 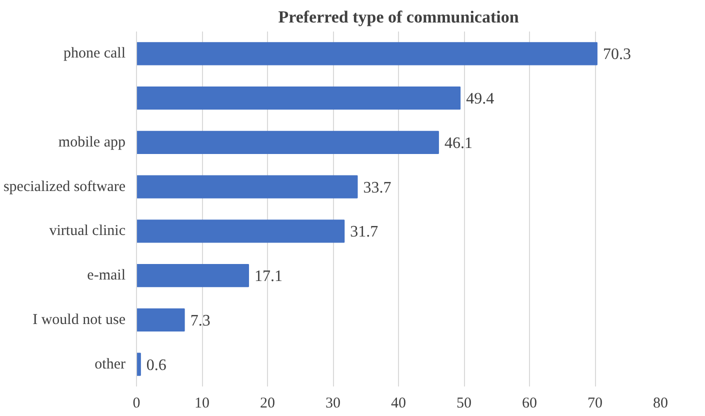 I want to click on data-label: 0.6, so click(x=156, y=365).